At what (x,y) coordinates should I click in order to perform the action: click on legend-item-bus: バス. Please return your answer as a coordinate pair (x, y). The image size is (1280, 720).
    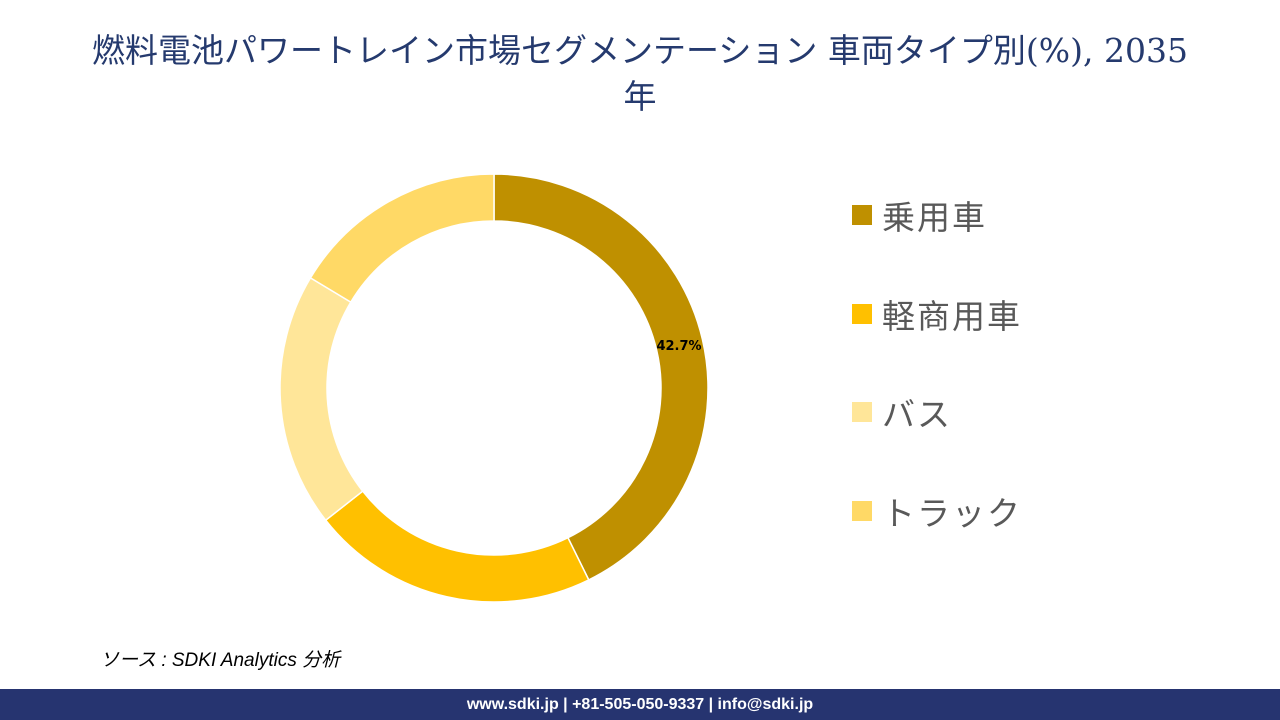
    Looking at the image, I should click on (902, 412).